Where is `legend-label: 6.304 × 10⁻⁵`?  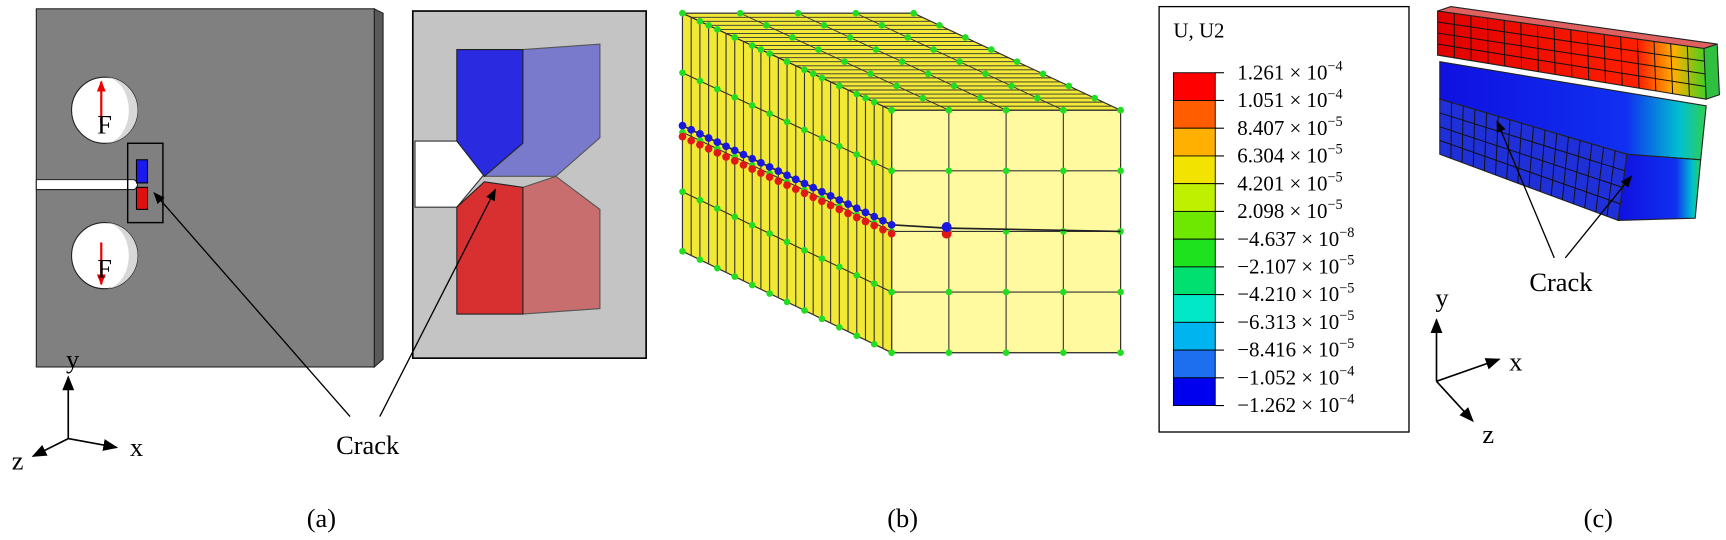 legend-label: 6.304 × 10⁻⁵ is located at coordinates (1289, 155).